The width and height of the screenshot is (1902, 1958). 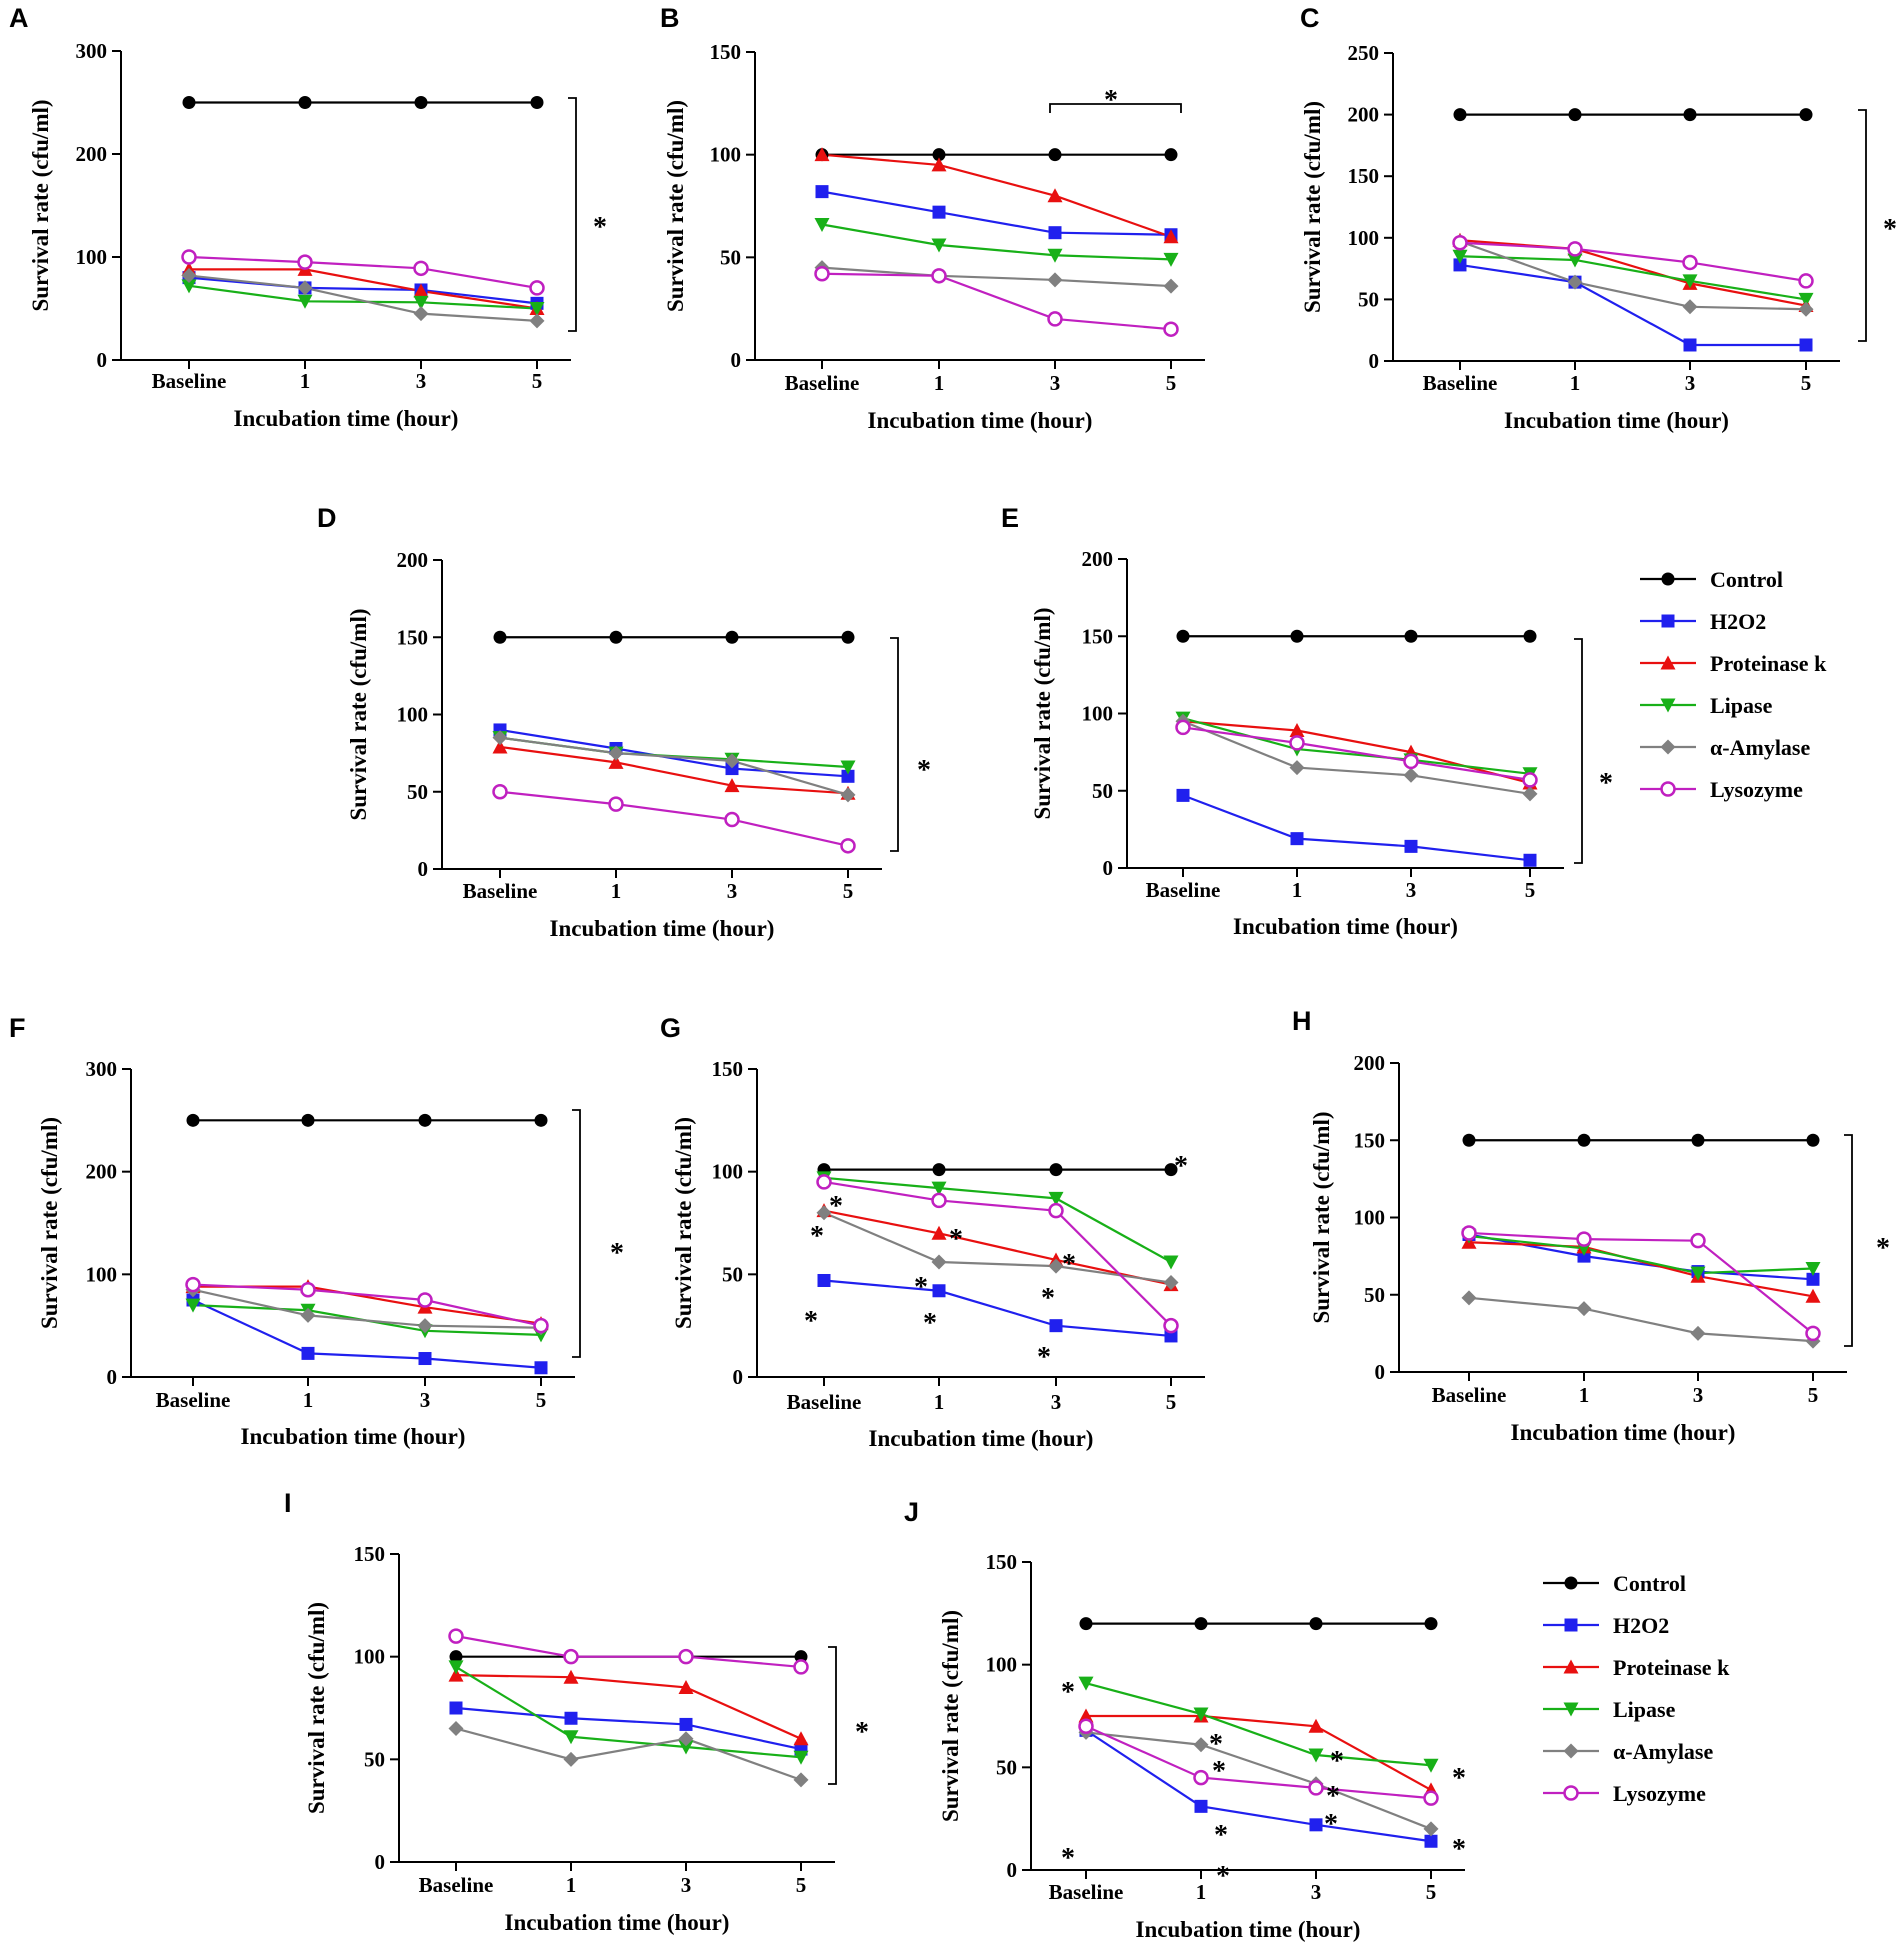 What do you see at coordinates (19, 18) in the screenshot?
I see `panel-letter: A` at bounding box center [19, 18].